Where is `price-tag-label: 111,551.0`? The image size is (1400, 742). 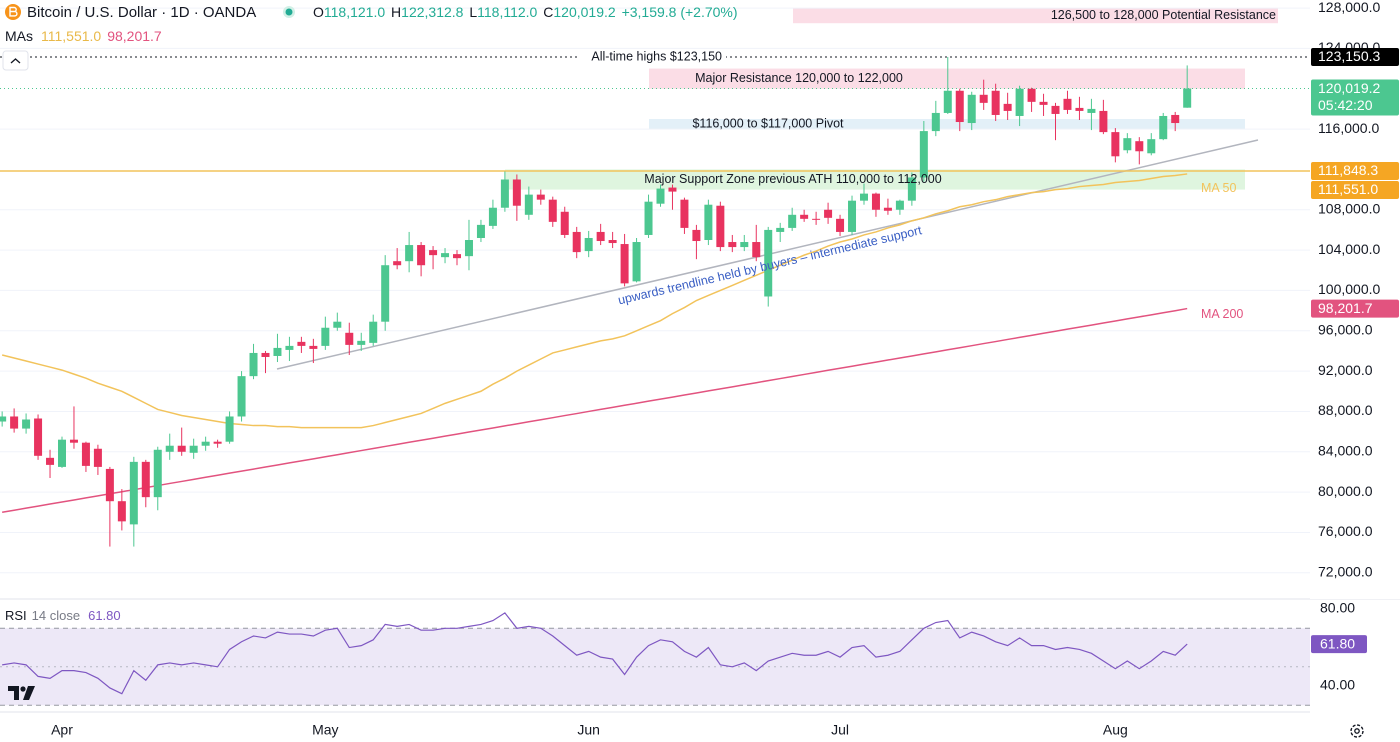 price-tag-label: 111,551.0 is located at coordinates (1348, 189).